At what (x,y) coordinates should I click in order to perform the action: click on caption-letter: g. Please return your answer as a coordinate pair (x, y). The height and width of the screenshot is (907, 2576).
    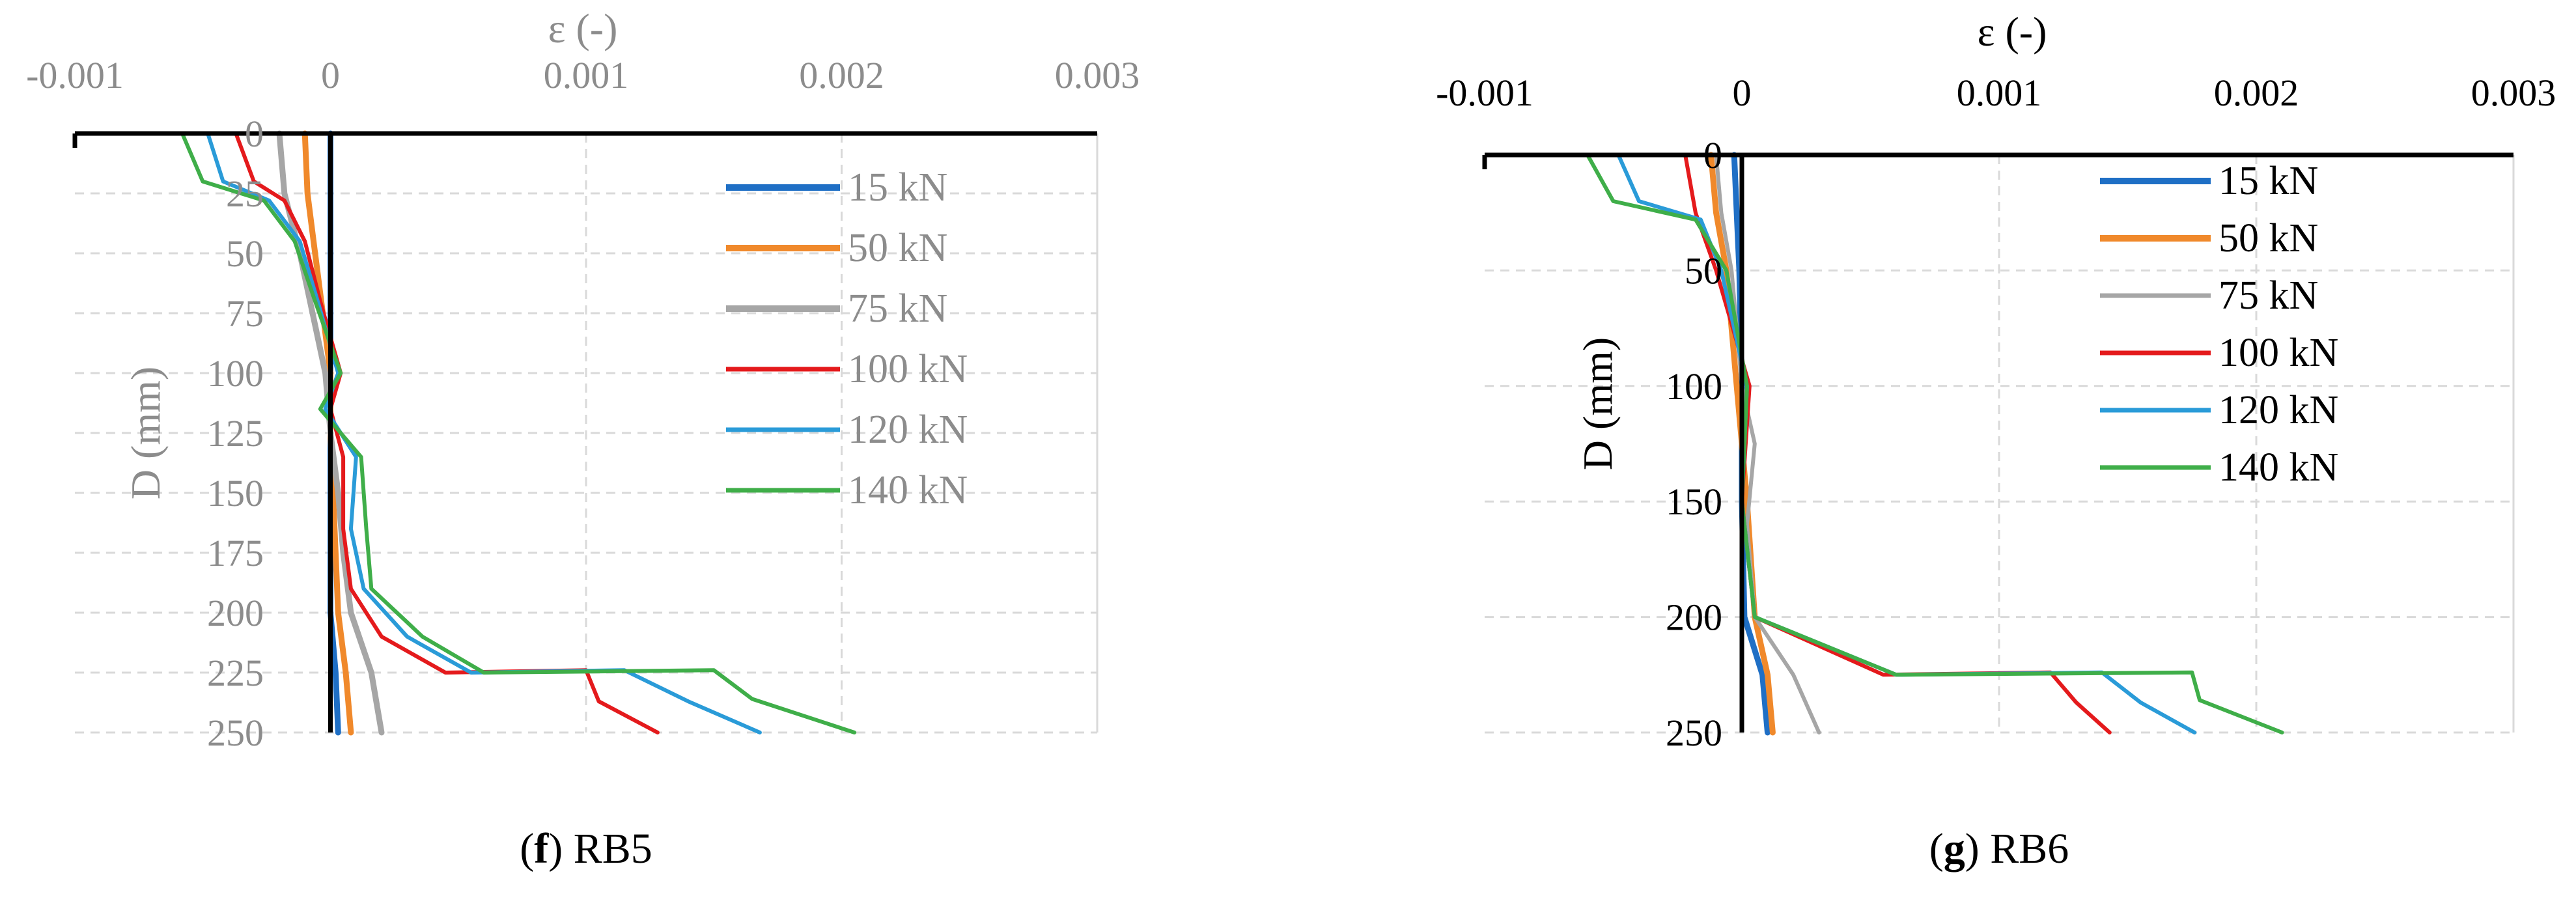
    Looking at the image, I should click on (1955, 848).